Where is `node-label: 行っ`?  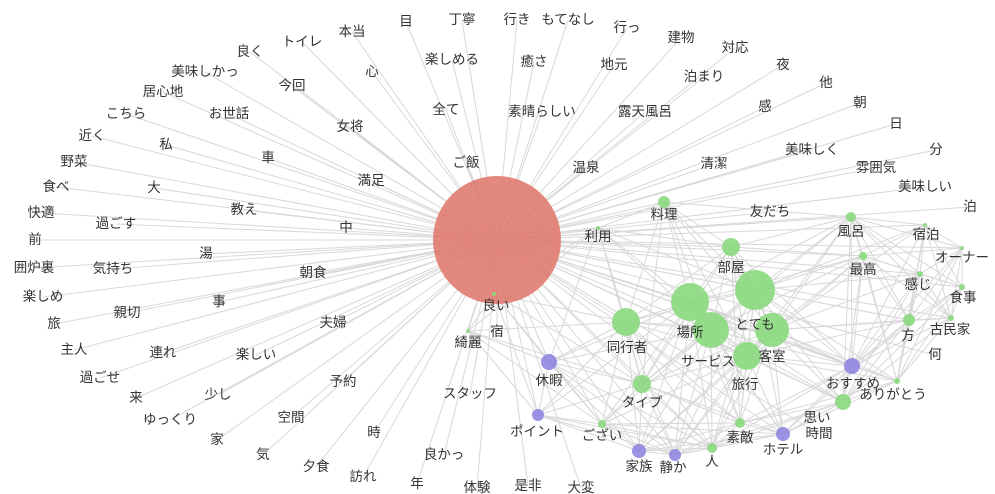 node-label: 行っ is located at coordinates (627, 28).